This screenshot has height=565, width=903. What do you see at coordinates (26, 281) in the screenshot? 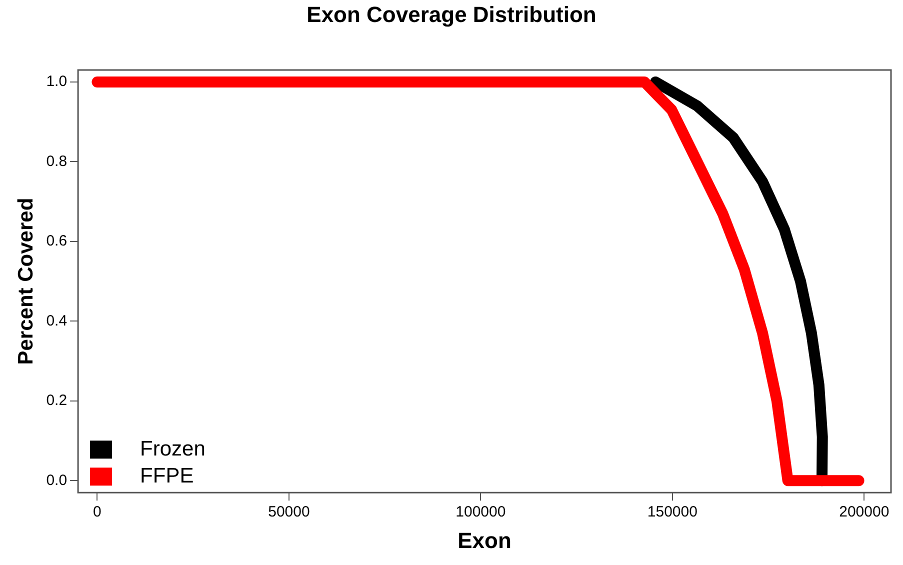
I see `y-axis-title: Percent Covered` at bounding box center [26, 281].